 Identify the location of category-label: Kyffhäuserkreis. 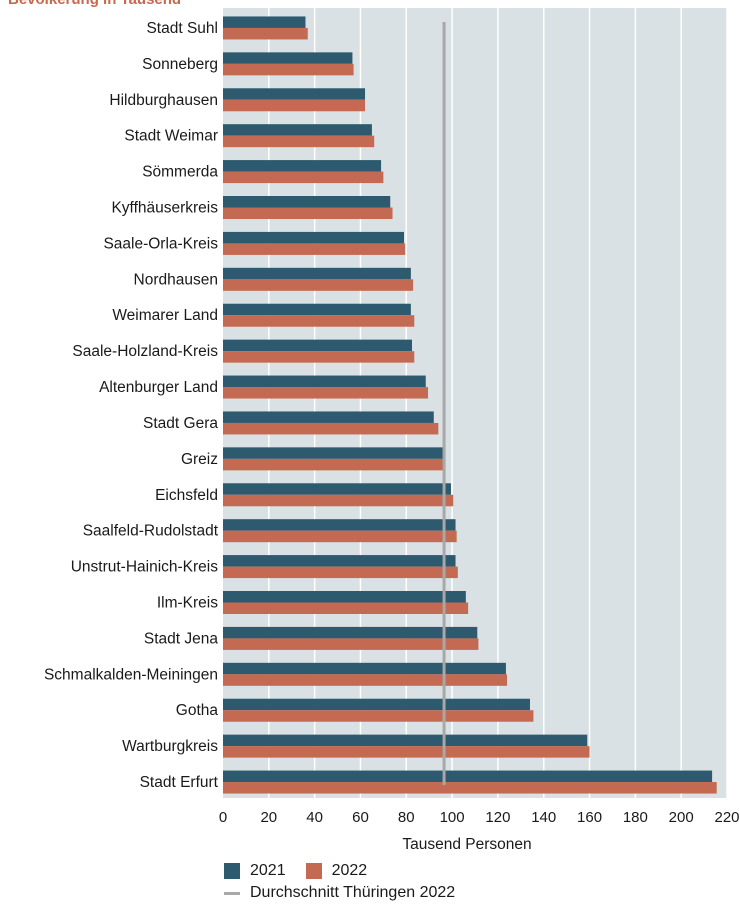
(164, 208).